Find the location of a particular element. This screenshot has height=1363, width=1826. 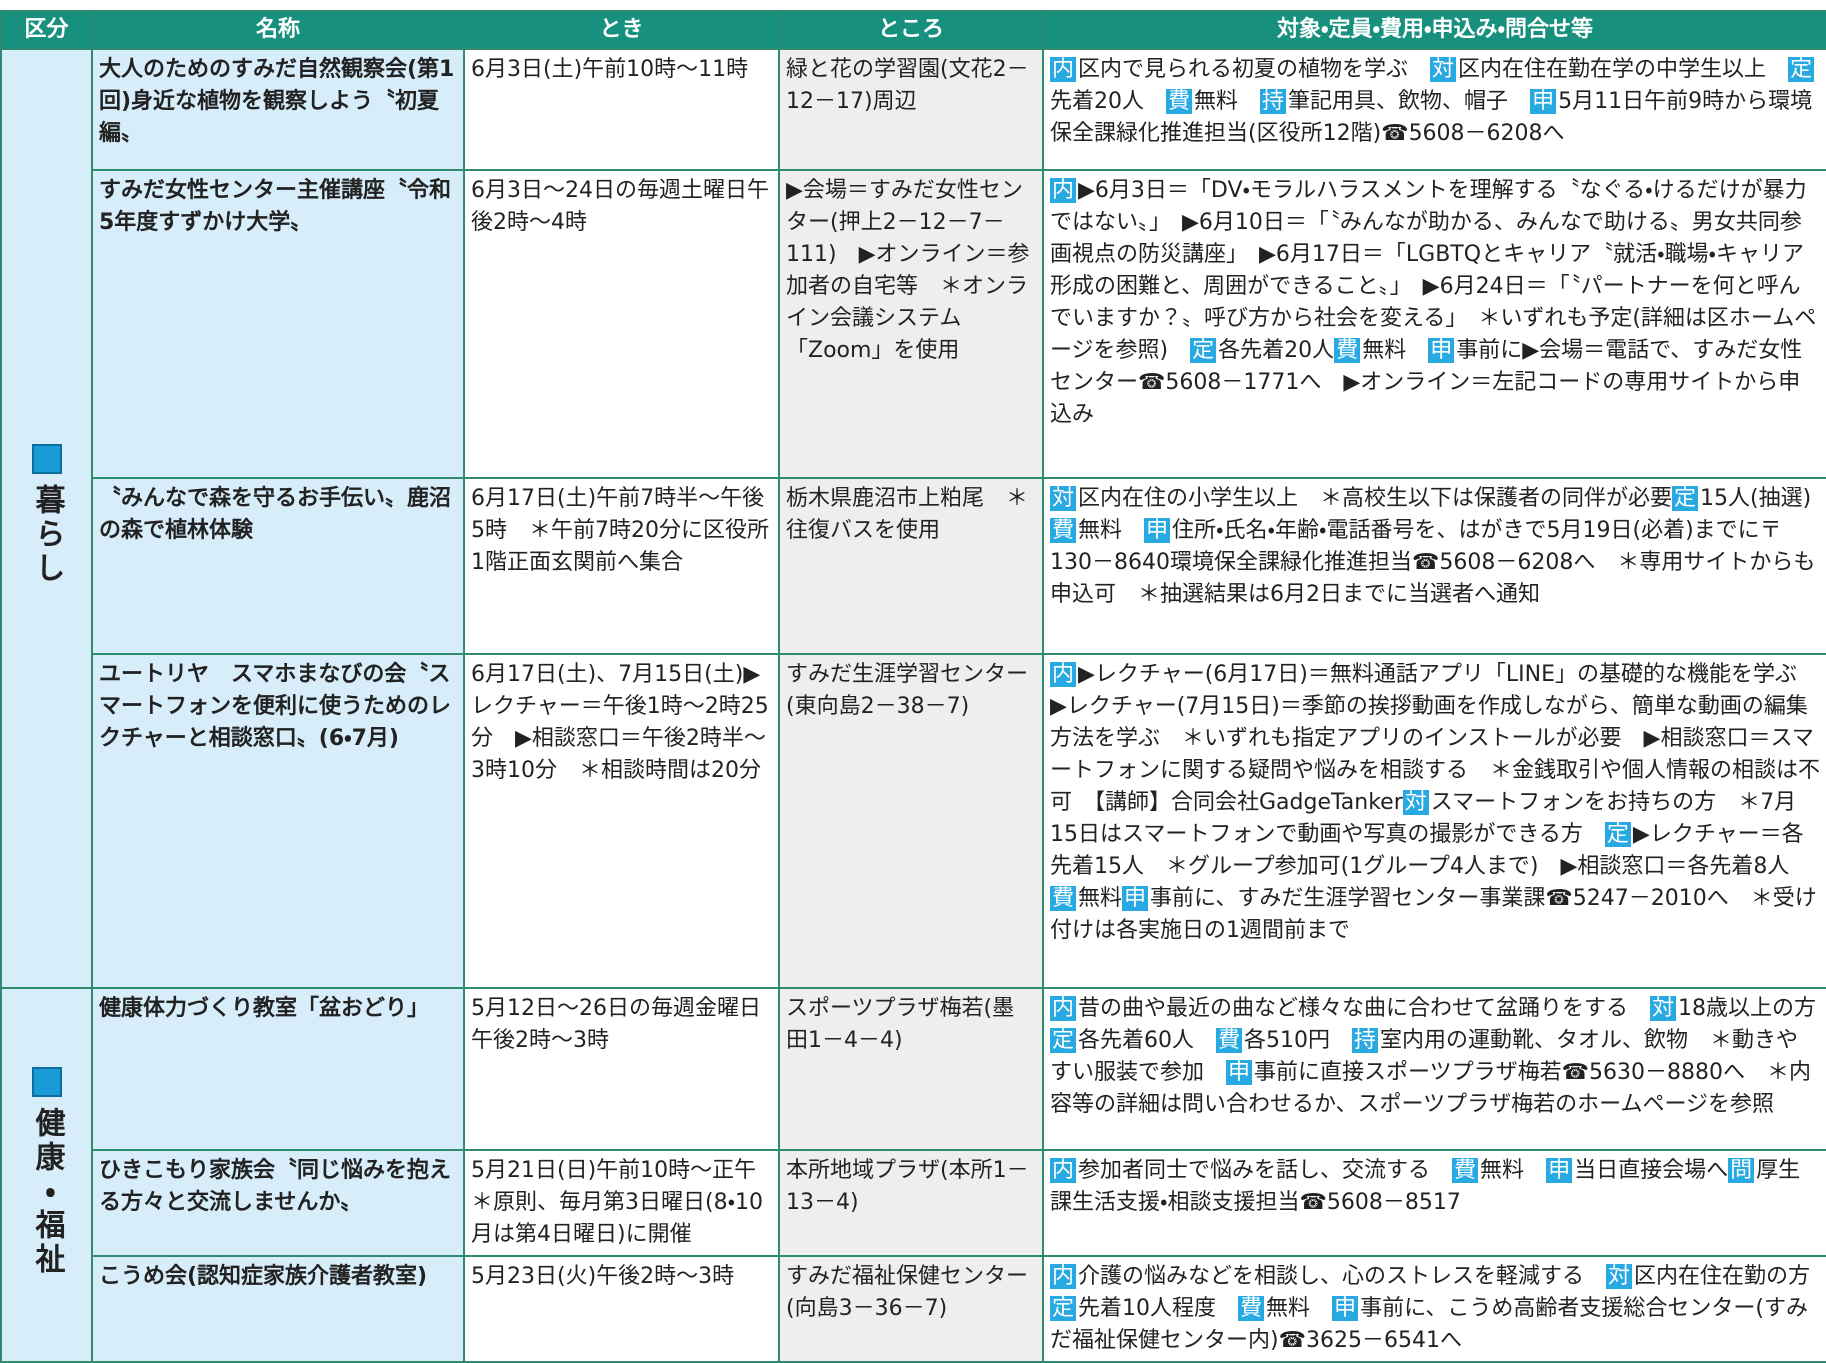

detail-text: 介護の悩みなどを相談し、心のストレスを軽減する is located at coordinates (1342, 1276).